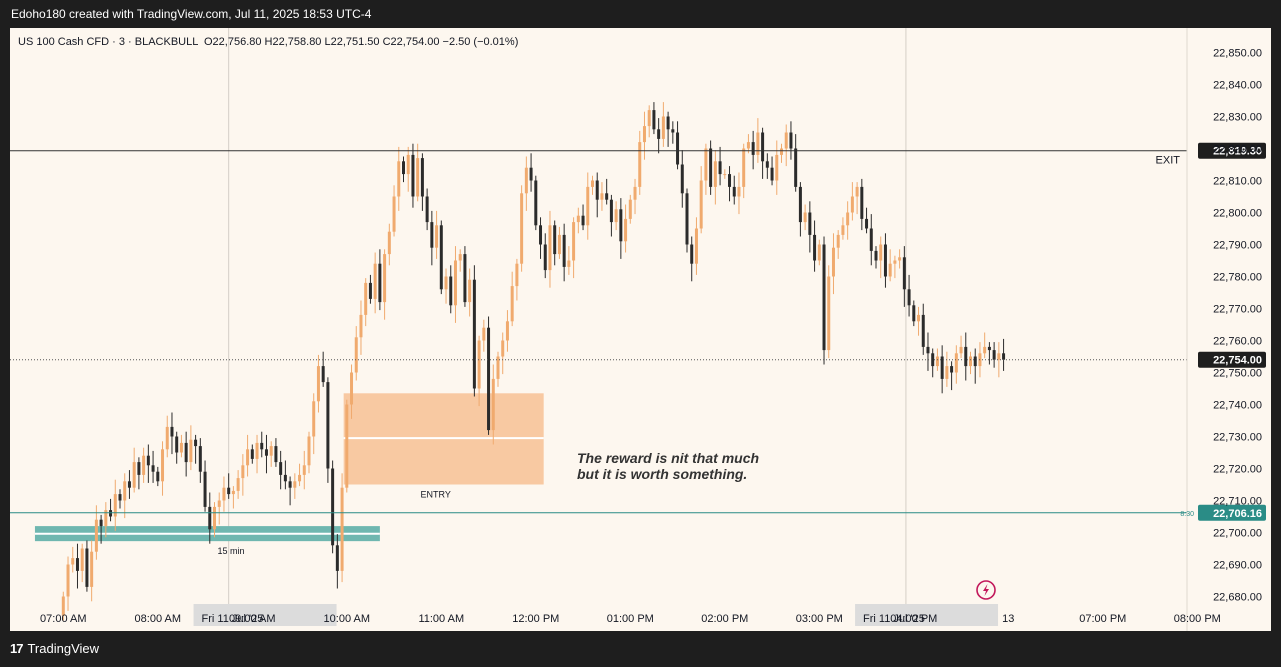 This screenshot has height=667, width=1281. What do you see at coordinates (1102, 619) in the screenshot?
I see `time-tick-label: 07:00 PM` at bounding box center [1102, 619].